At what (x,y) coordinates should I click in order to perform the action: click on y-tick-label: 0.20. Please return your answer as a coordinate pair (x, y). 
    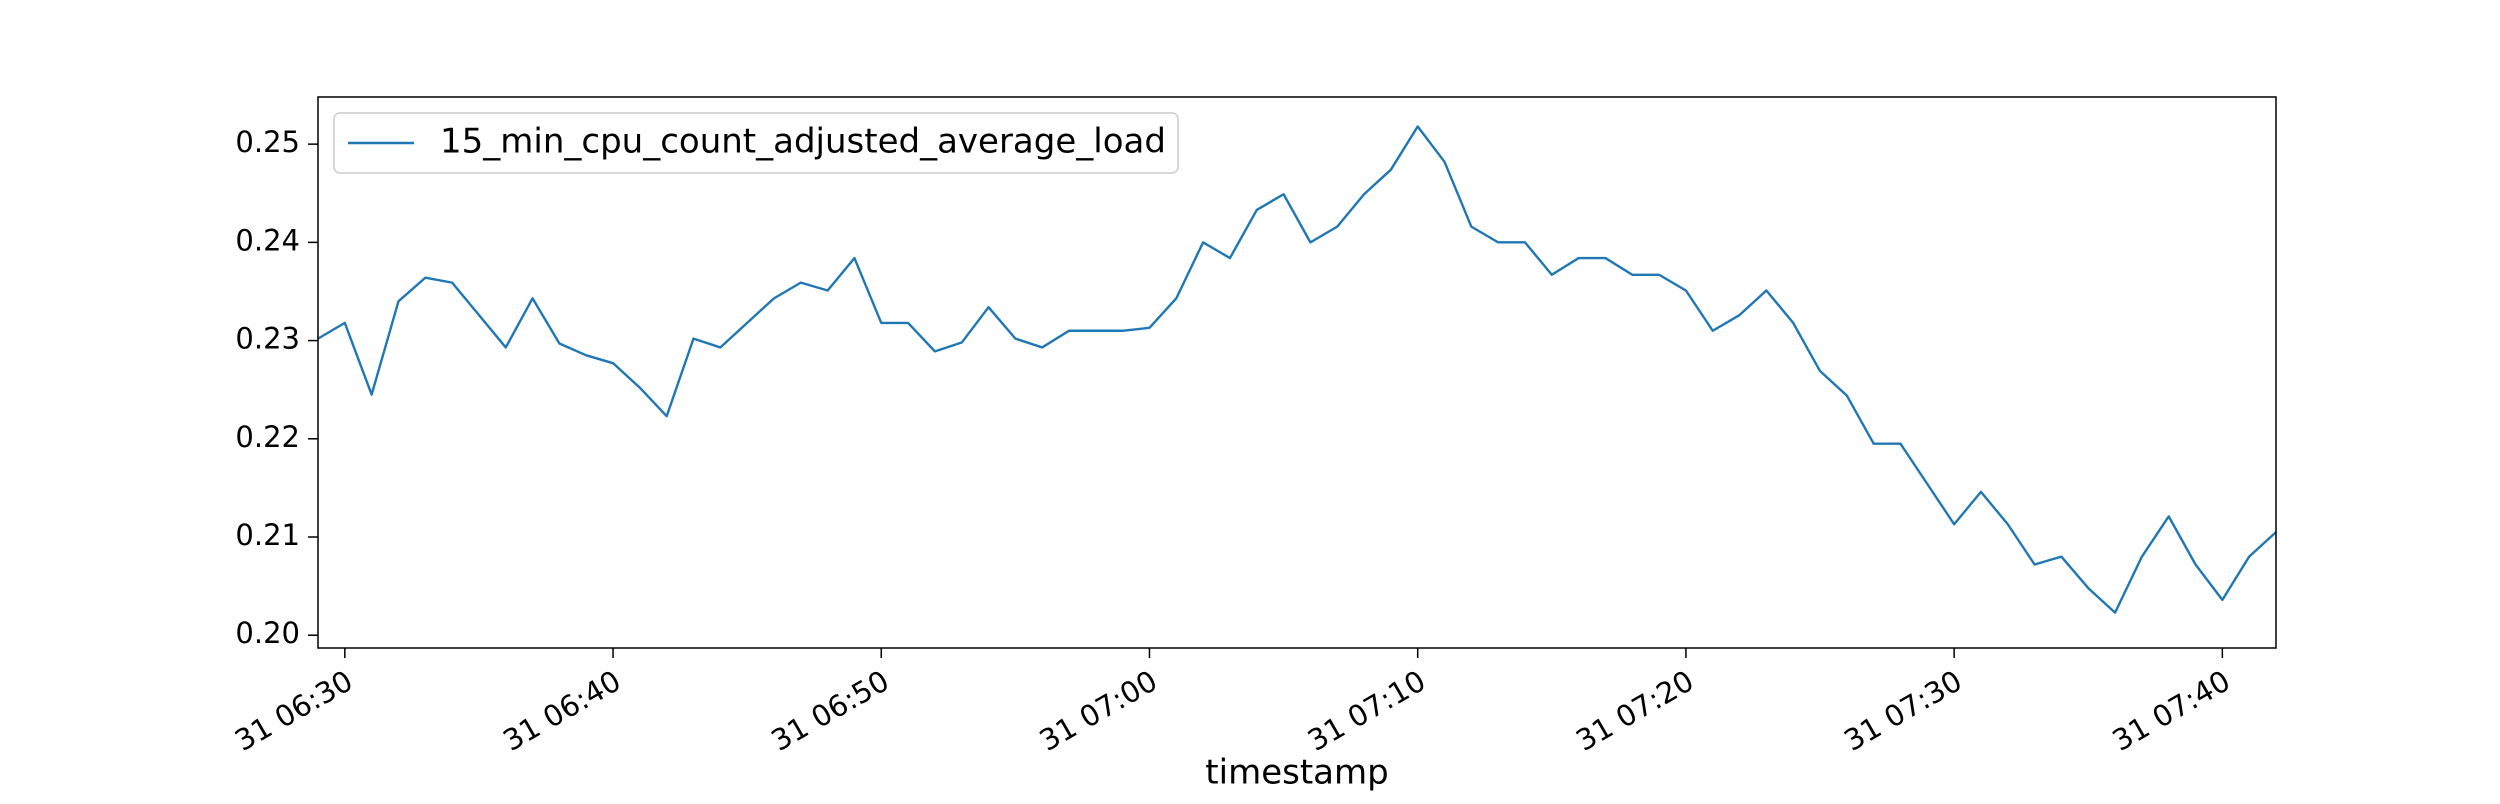
    Looking at the image, I should click on (267, 633).